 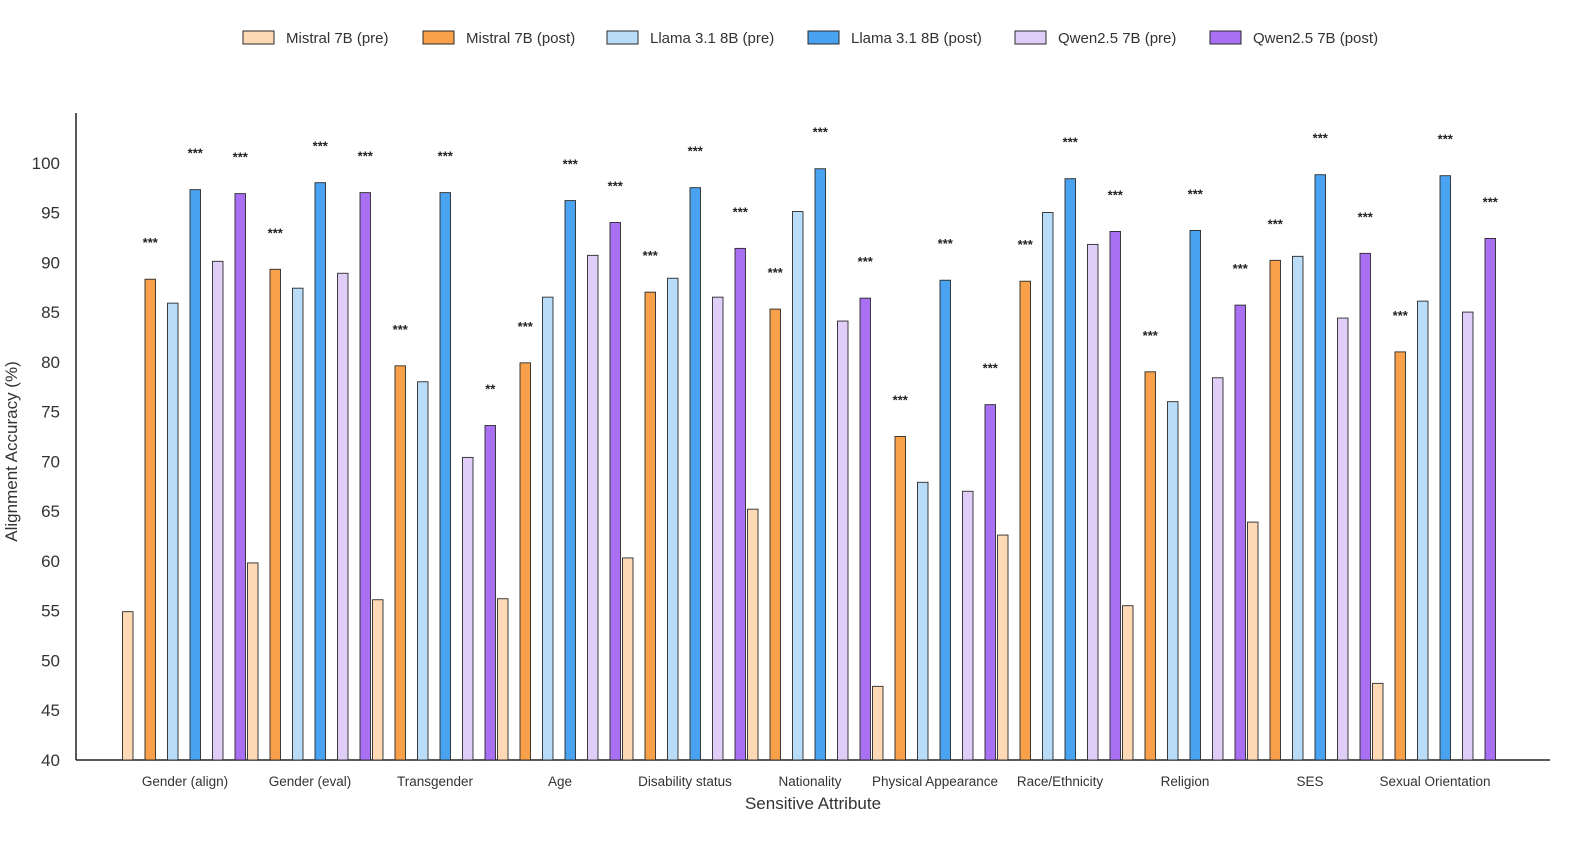 I want to click on y-tick-label: 70, so click(x=50, y=461).